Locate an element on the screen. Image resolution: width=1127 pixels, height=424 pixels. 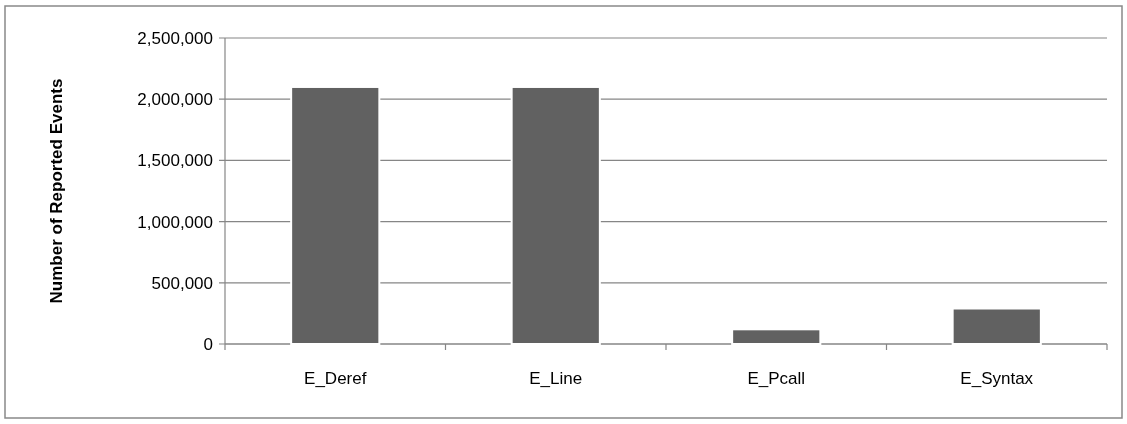
x-tick-label: E_Syntax is located at coordinates (997, 378).